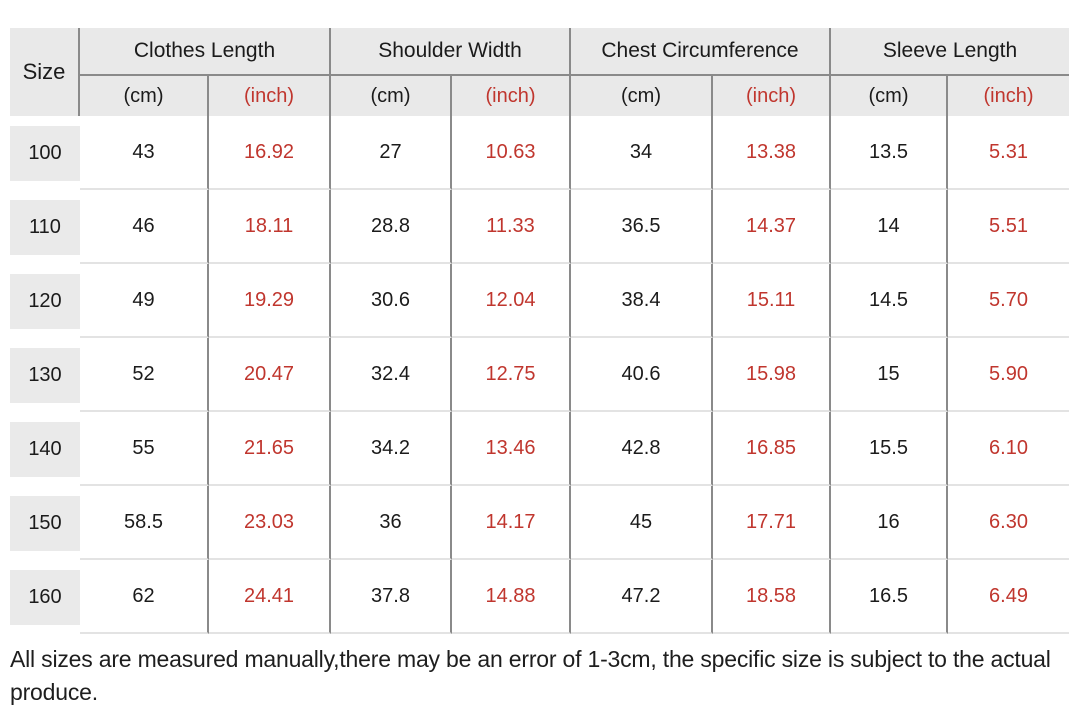 This screenshot has height=721, width=1079. What do you see at coordinates (270, 375) in the screenshot?
I see `value-cell: 20.47` at bounding box center [270, 375].